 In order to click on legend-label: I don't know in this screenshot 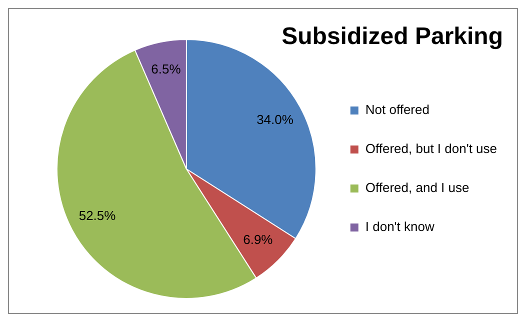, I will do `click(400, 226)`.